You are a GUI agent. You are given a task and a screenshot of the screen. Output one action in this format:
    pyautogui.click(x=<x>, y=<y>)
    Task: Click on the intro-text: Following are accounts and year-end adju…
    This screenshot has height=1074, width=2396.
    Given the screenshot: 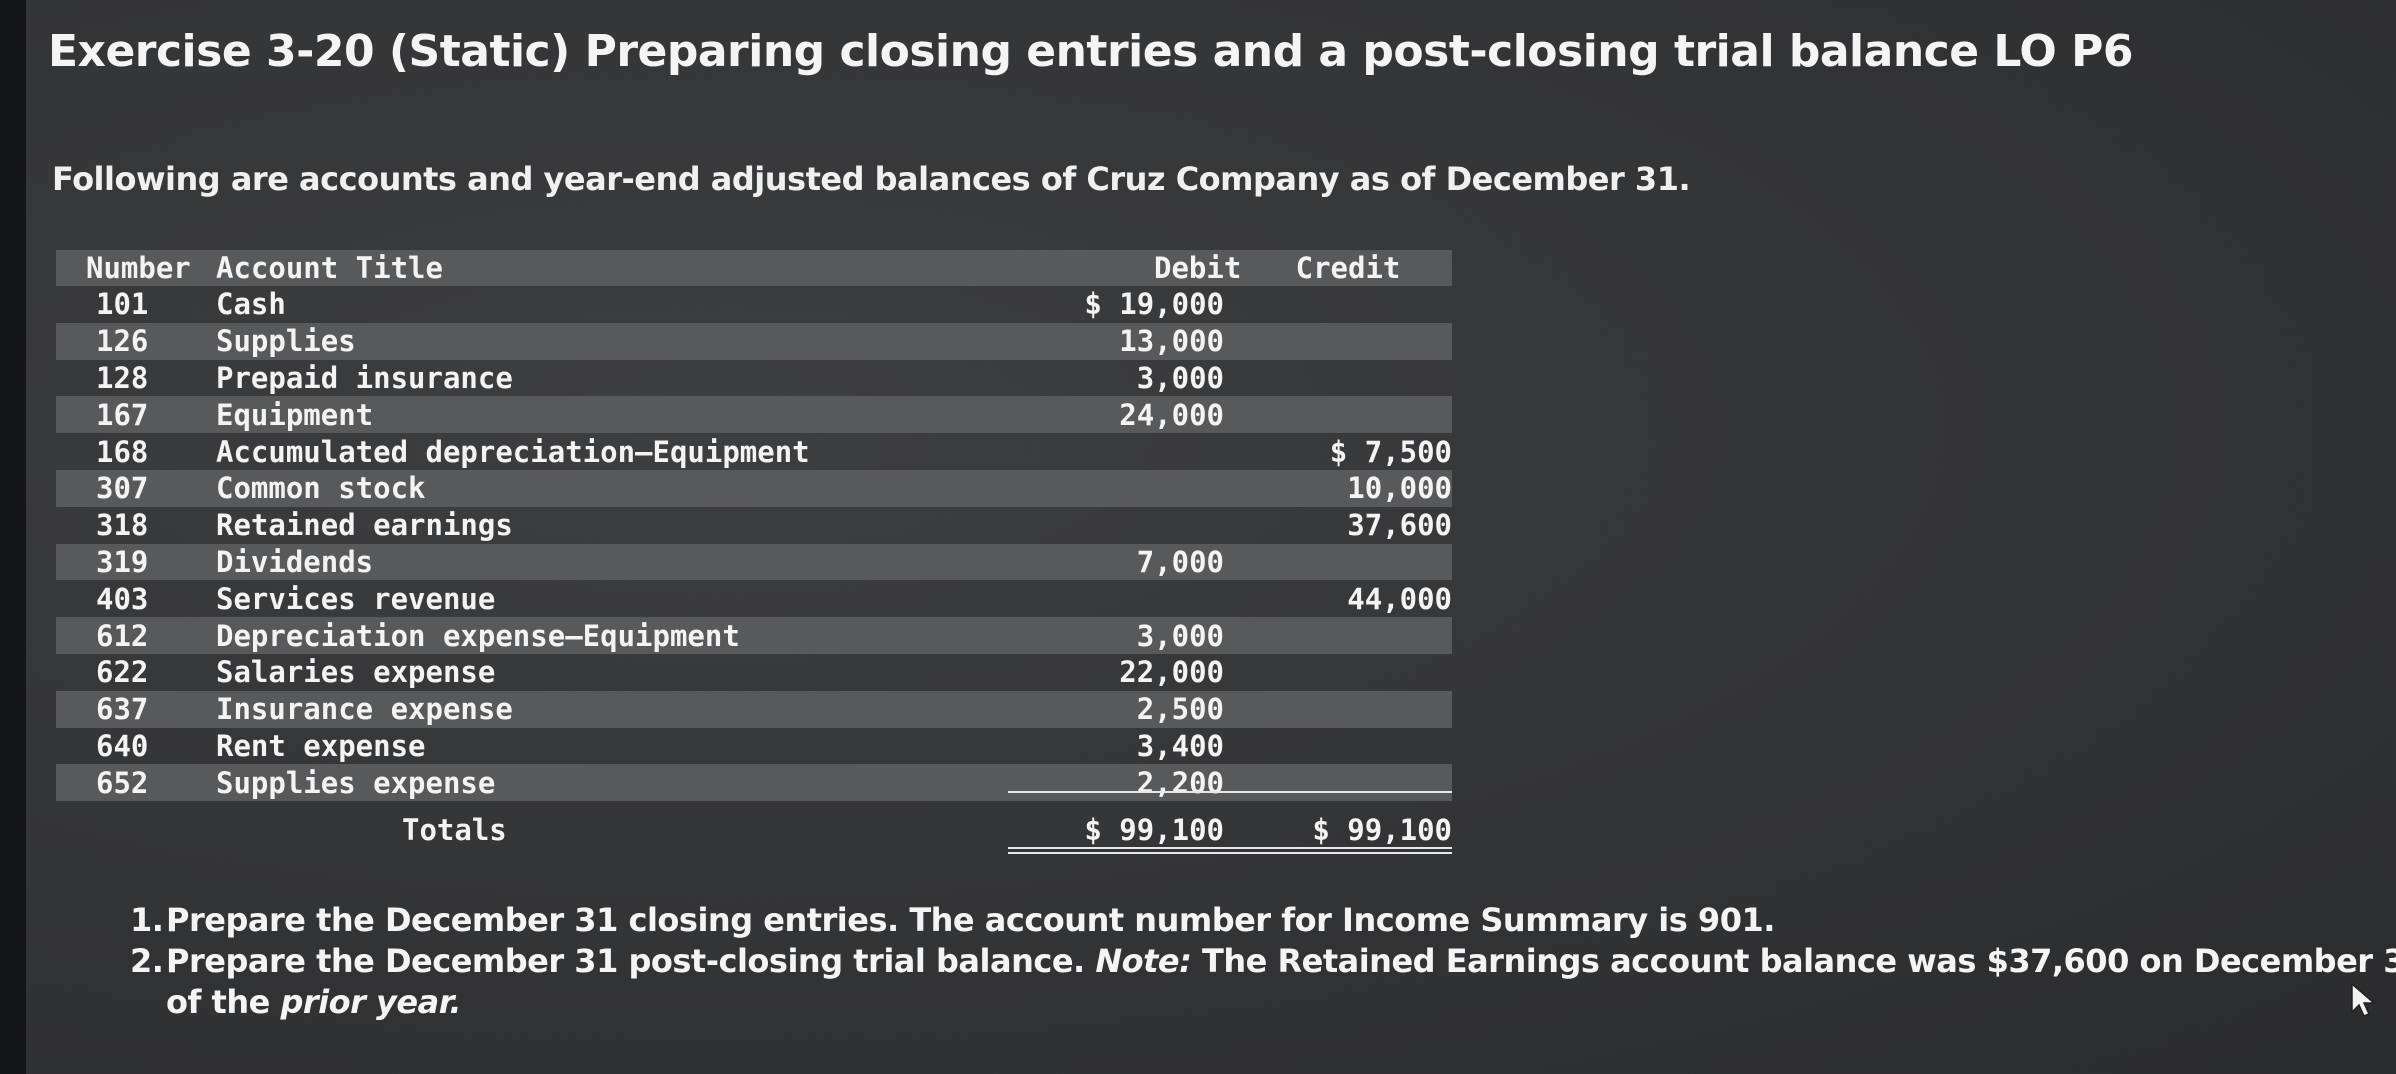 What is the action you would take?
    pyautogui.click(x=871, y=179)
    